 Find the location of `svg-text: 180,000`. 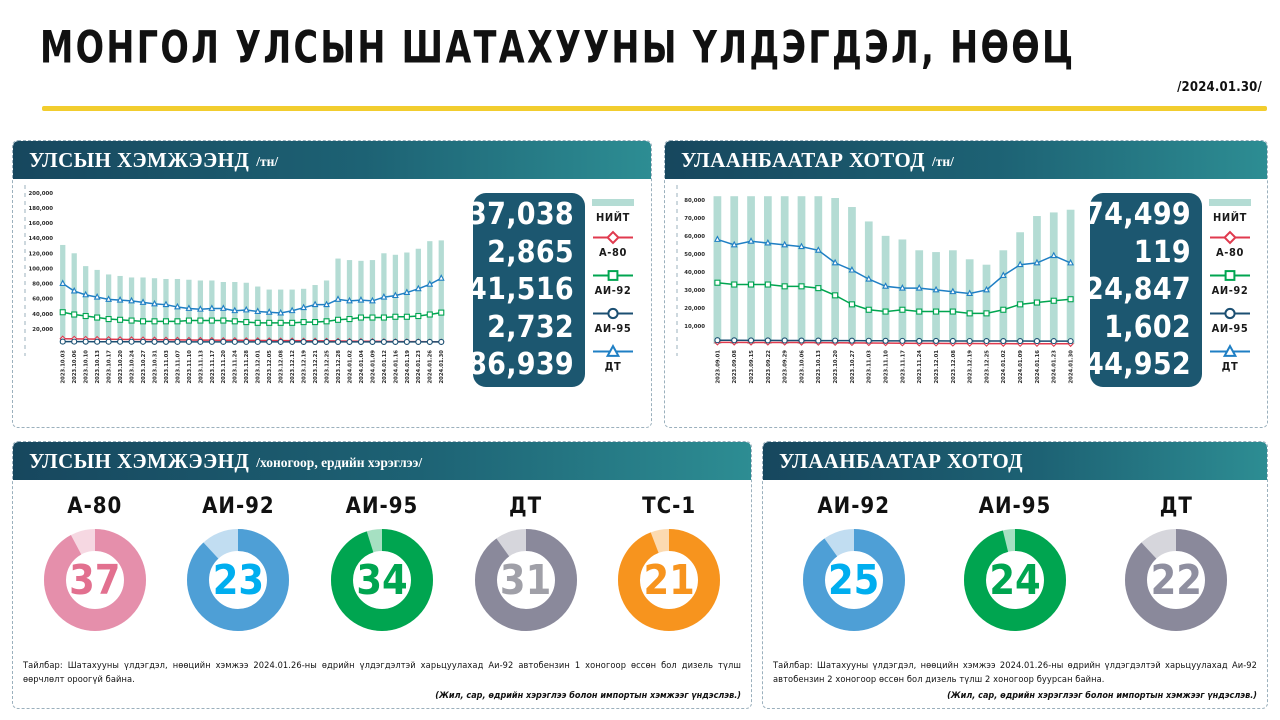

svg-text: 180,000 is located at coordinates (40, 209).